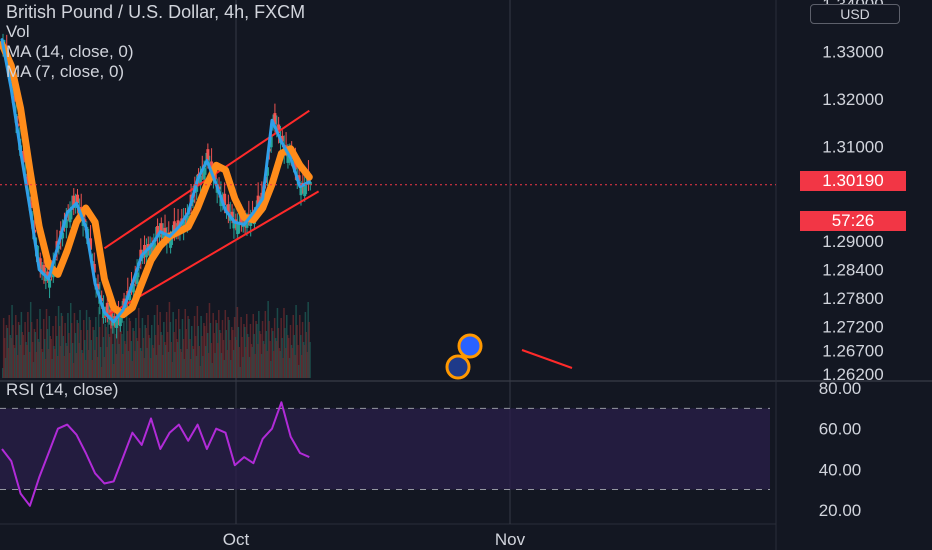  Describe the element at coordinates (852, 146) in the screenshot. I see `price-tick-label: 1.31000` at that location.